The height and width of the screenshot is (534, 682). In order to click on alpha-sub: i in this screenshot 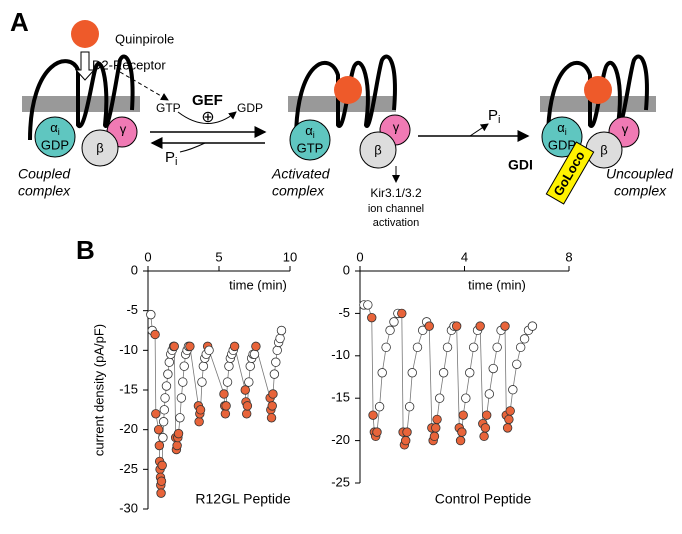, I will do `click(59, 132)`.